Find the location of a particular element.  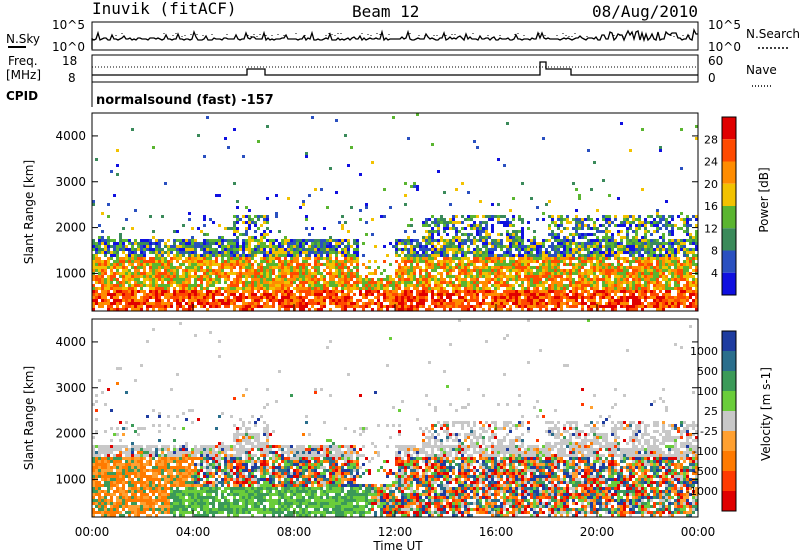

colorbar-tick: 8 is located at coordinates (714, 251).